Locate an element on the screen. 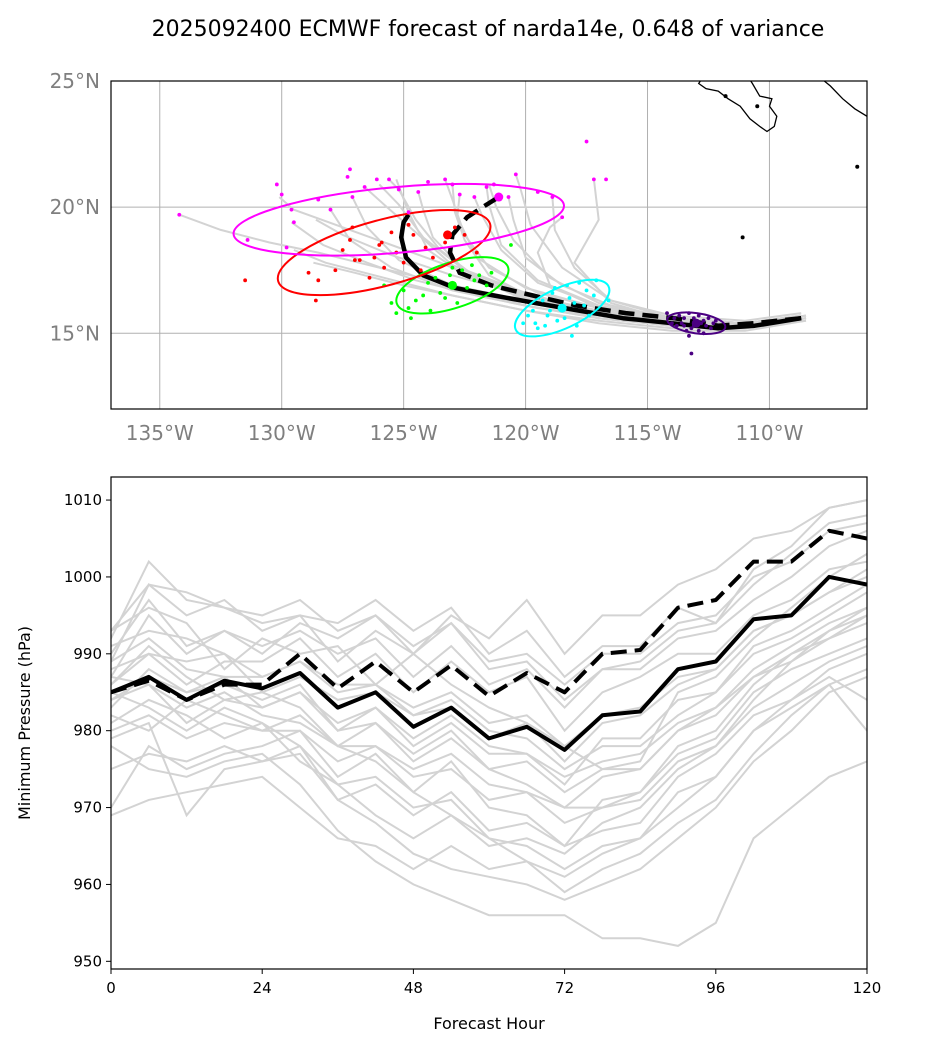 The width and height of the screenshot is (949, 1049). dashed-pressure-line is located at coordinates (489, 615).